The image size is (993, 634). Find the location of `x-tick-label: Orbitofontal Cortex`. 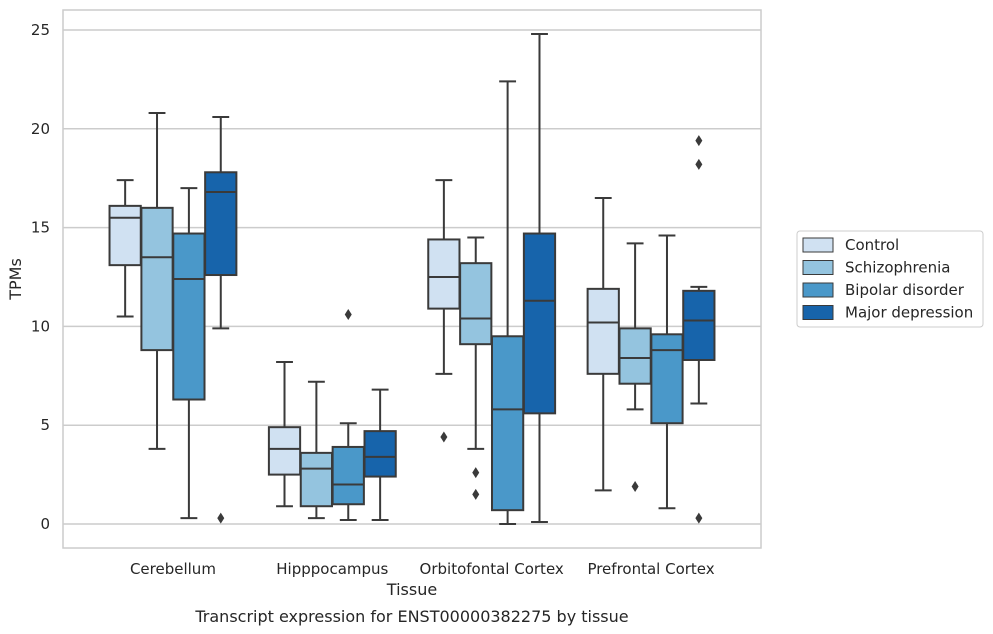

x-tick-label: Orbitofontal Cortex is located at coordinates (492, 569).